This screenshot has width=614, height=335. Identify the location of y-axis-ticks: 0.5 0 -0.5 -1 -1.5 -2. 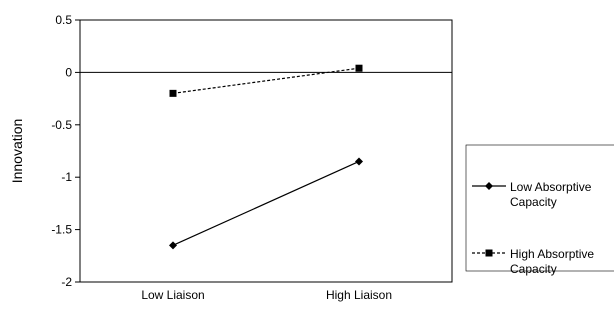
(65, 151).